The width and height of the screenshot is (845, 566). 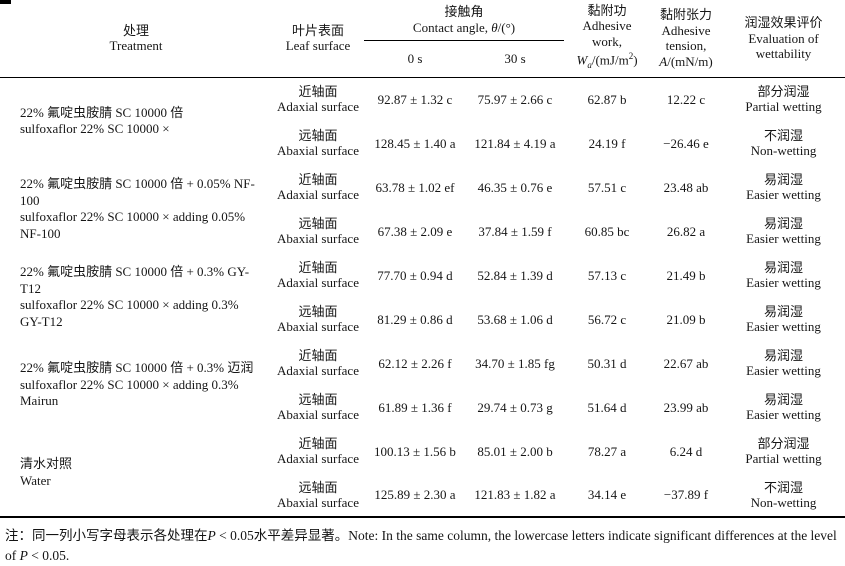 What do you see at coordinates (607, 407) in the screenshot?
I see `adhesive-work-value: 51.64 d` at bounding box center [607, 407].